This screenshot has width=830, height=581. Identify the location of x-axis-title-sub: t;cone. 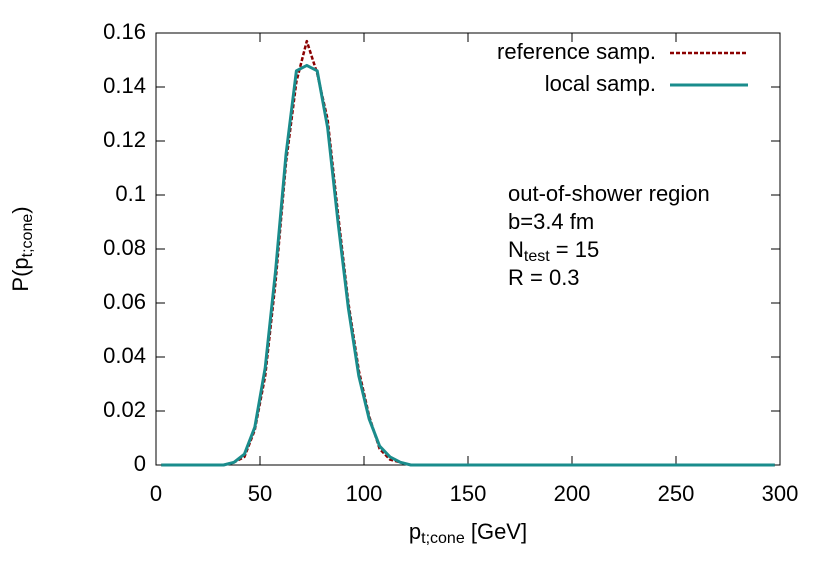
(443, 538).